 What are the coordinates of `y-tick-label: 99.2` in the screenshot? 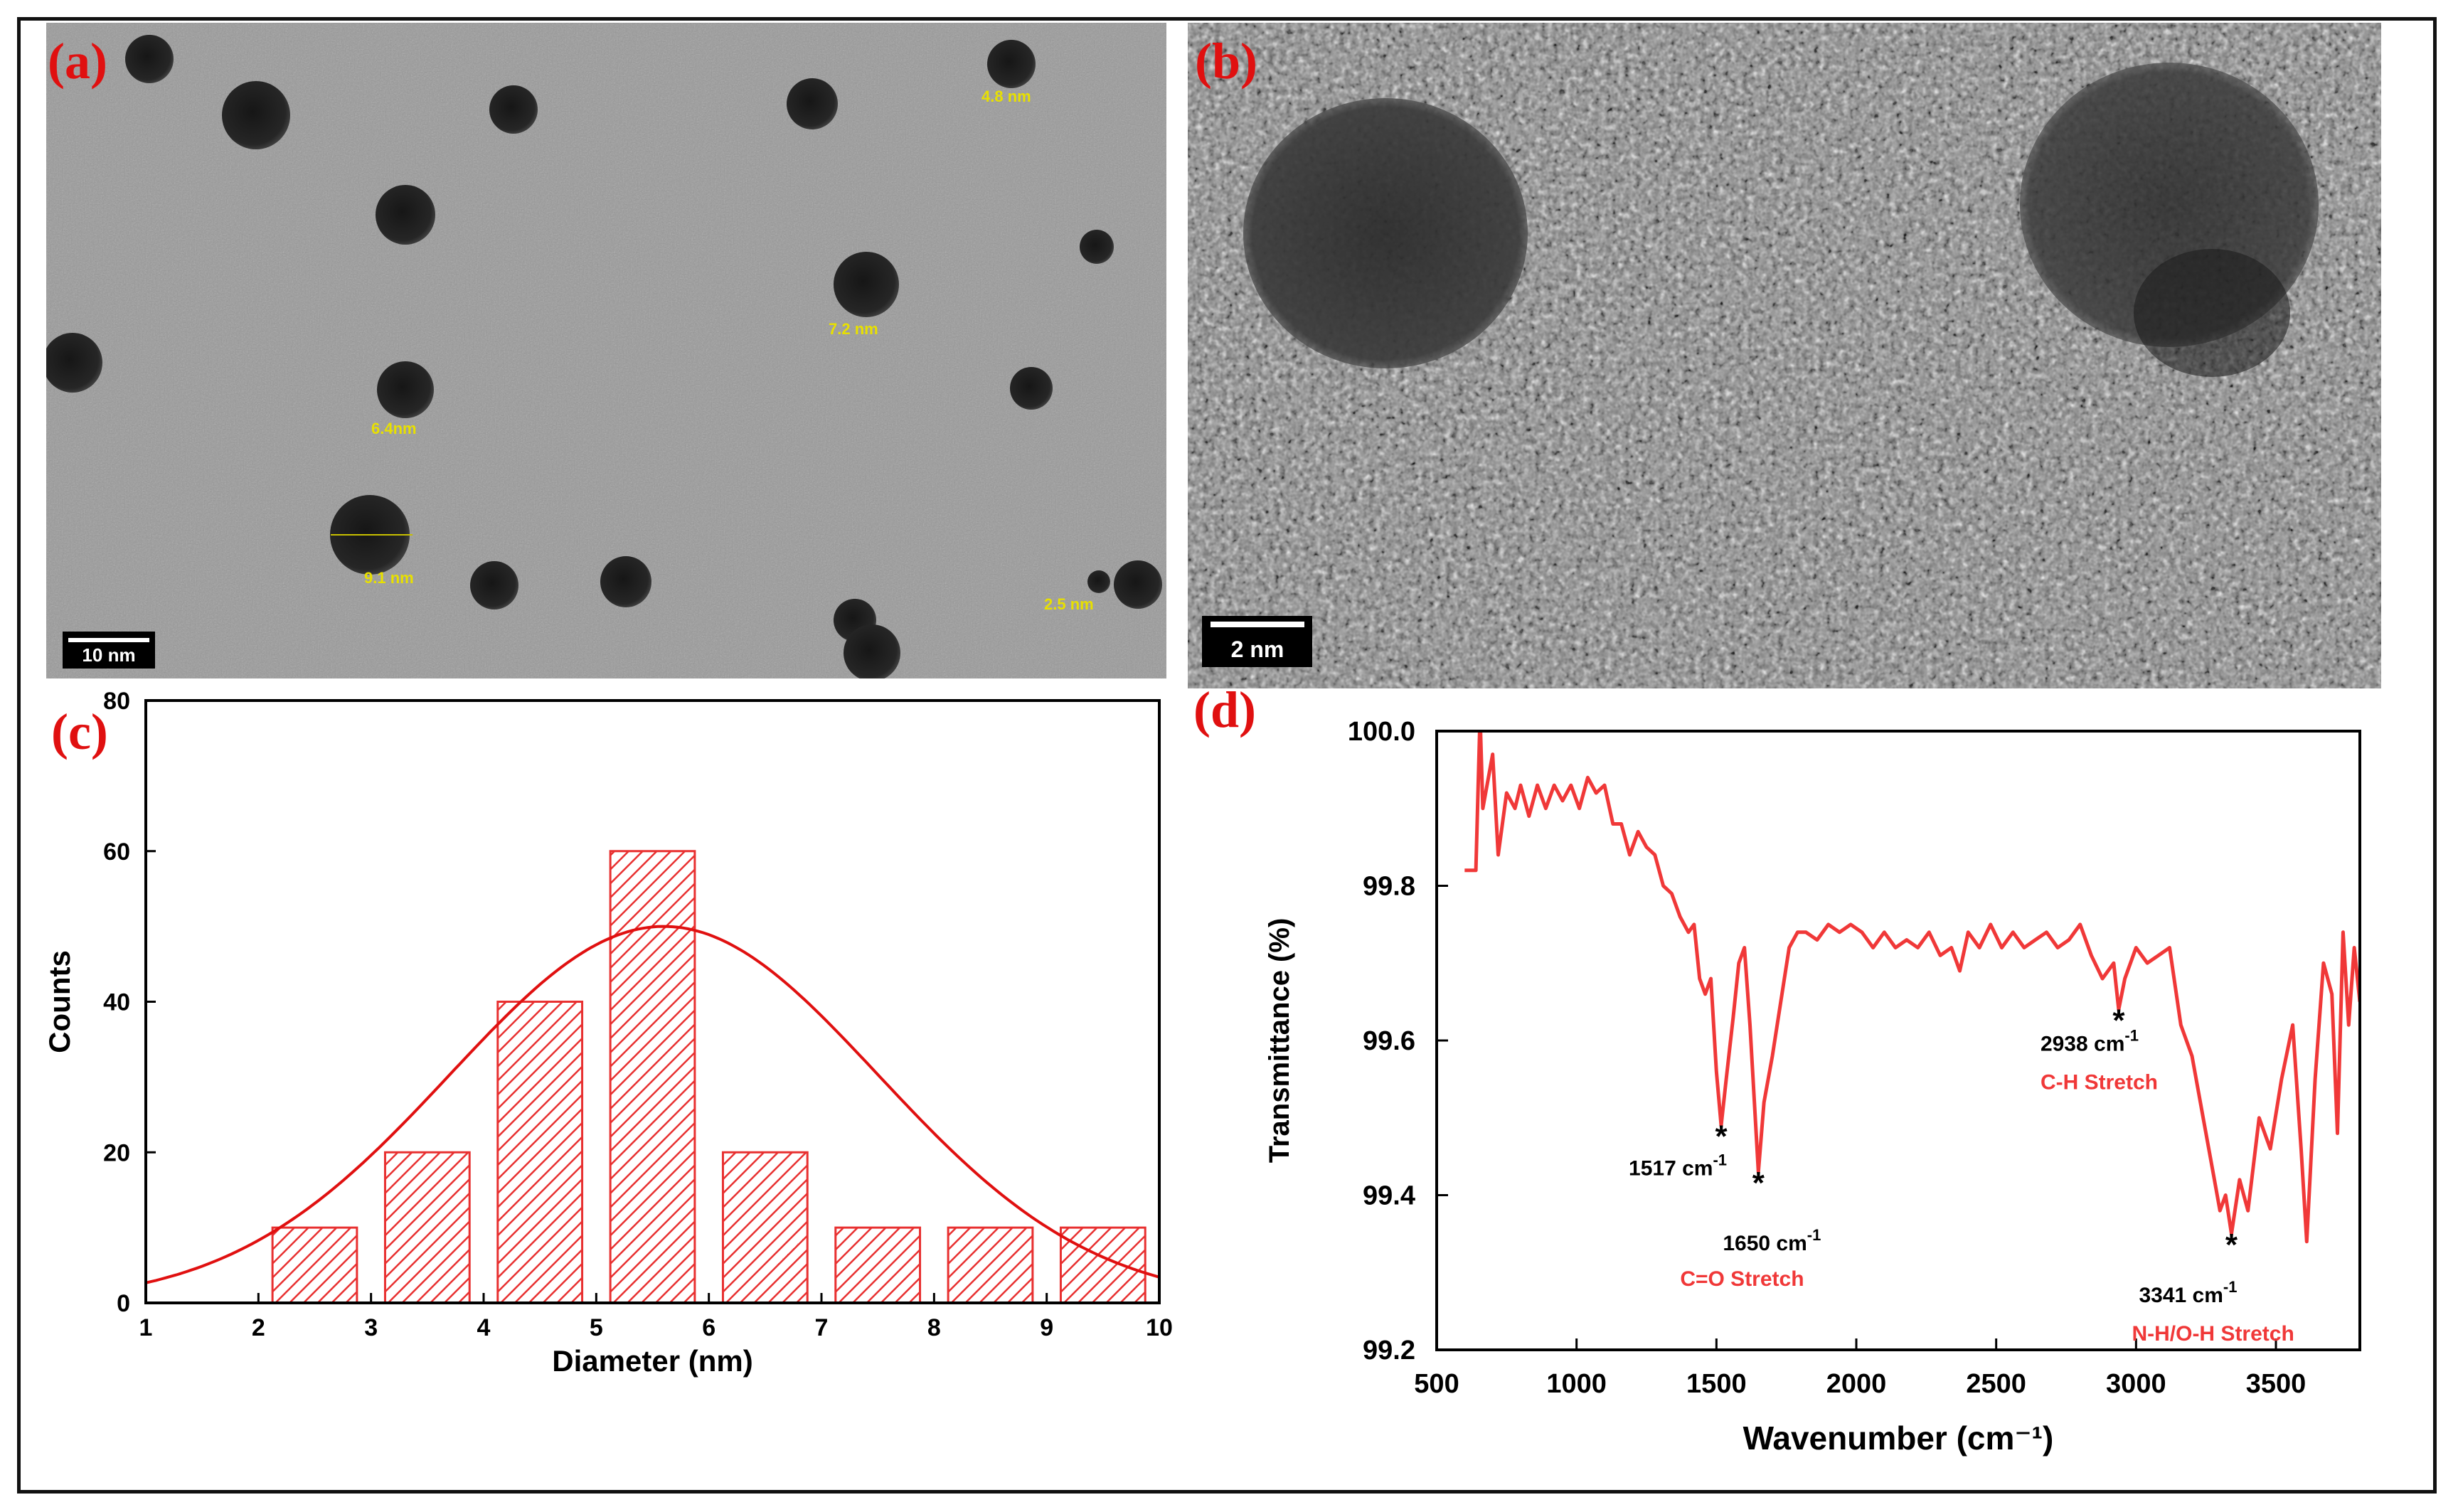 It's located at (1389, 1350).